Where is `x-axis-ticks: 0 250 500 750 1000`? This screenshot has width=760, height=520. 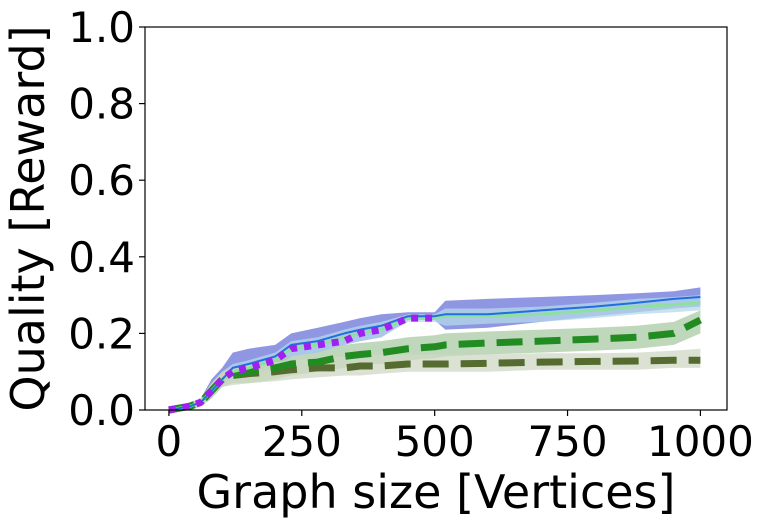
x-axis-ticks: 0 250 500 750 1000 is located at coordinates (455, 438).